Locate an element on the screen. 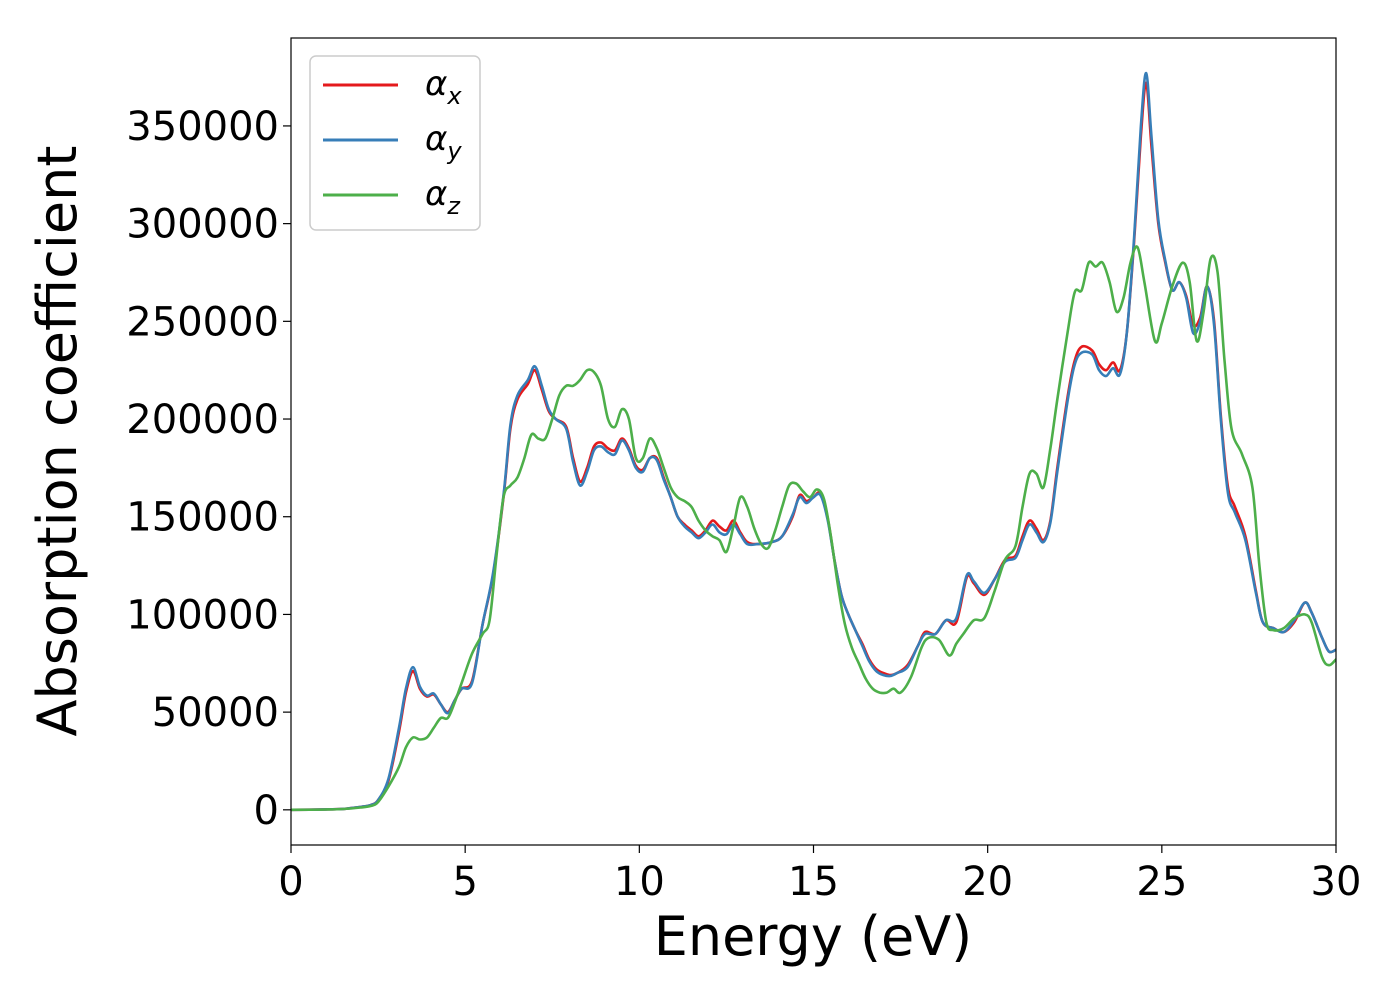 The height and width of the screenshot is (1000, 1400). y-tick-label: 300000 is located at coordinates (202, 225).